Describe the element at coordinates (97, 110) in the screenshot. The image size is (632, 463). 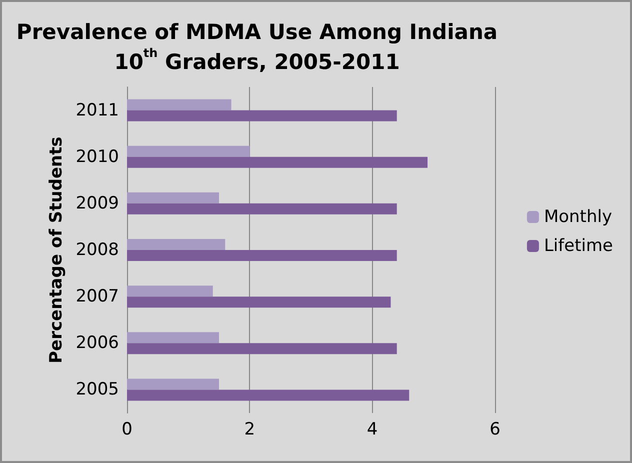
I see `y-tick-label: 2011` at that location.